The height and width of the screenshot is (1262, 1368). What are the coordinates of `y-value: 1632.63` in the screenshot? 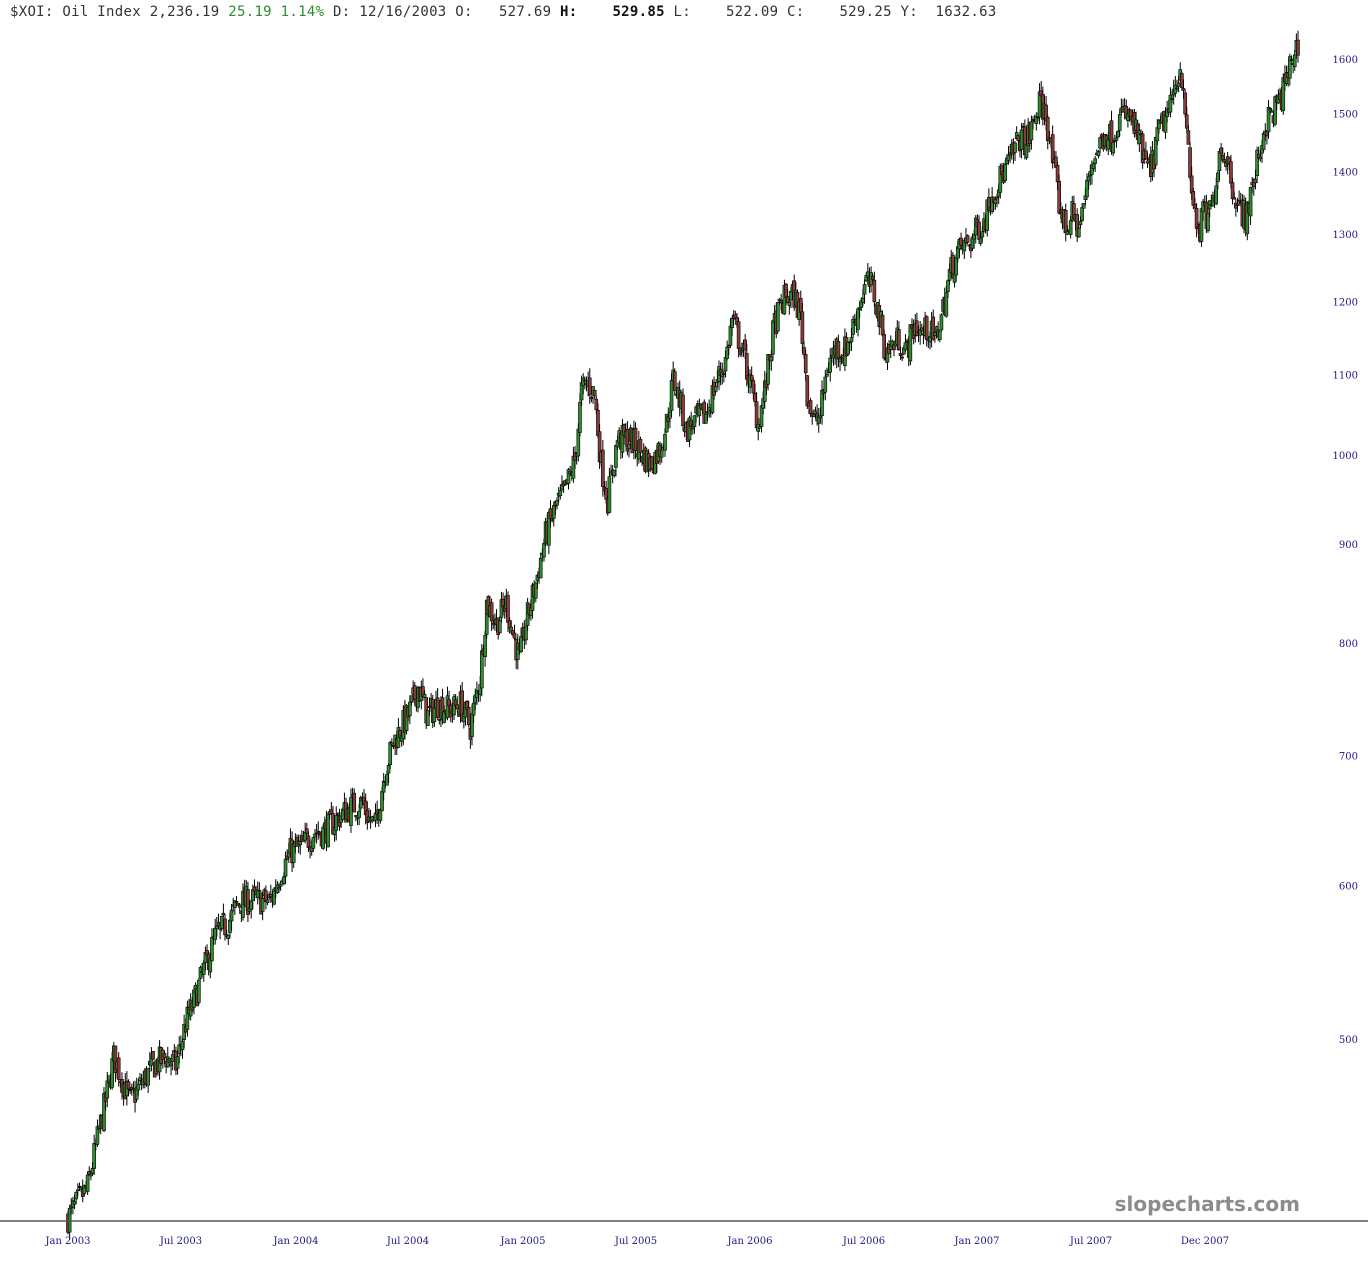 It's located at (966, 12).